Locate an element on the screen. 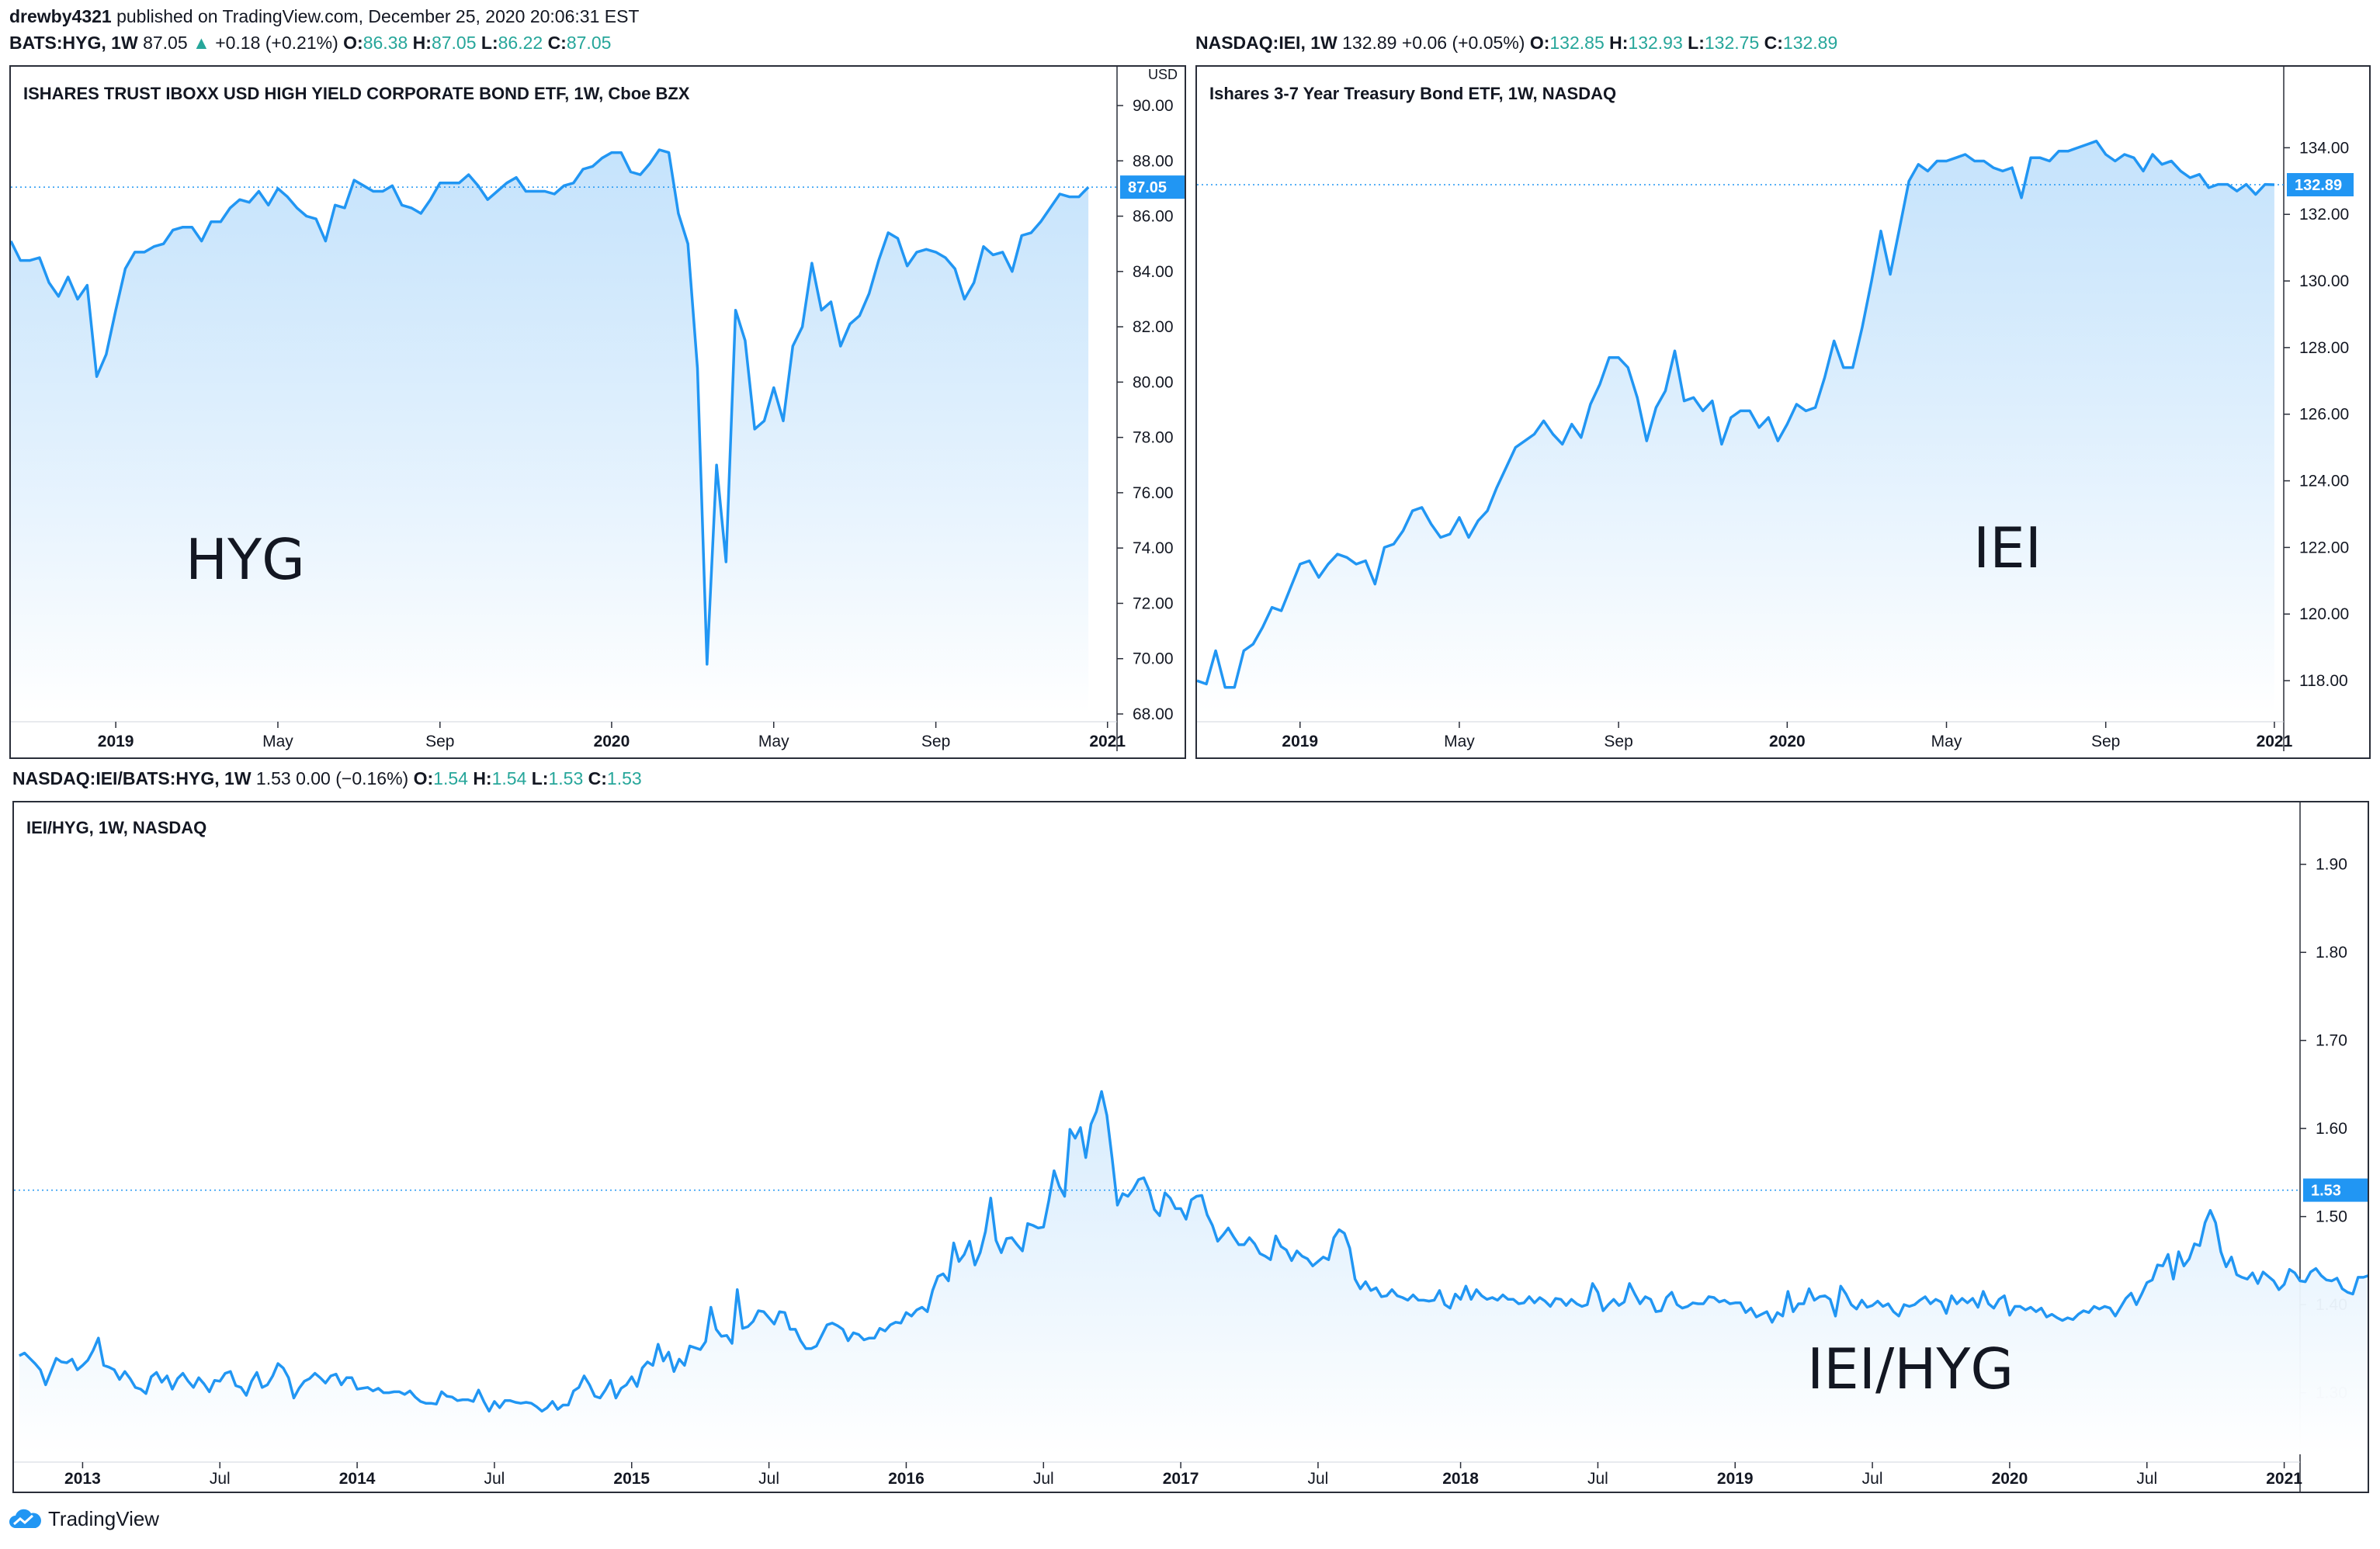 The width and height of the screenshot is (2380, 1549). legend-last: 87.05 is located at coordinates (165, 43).